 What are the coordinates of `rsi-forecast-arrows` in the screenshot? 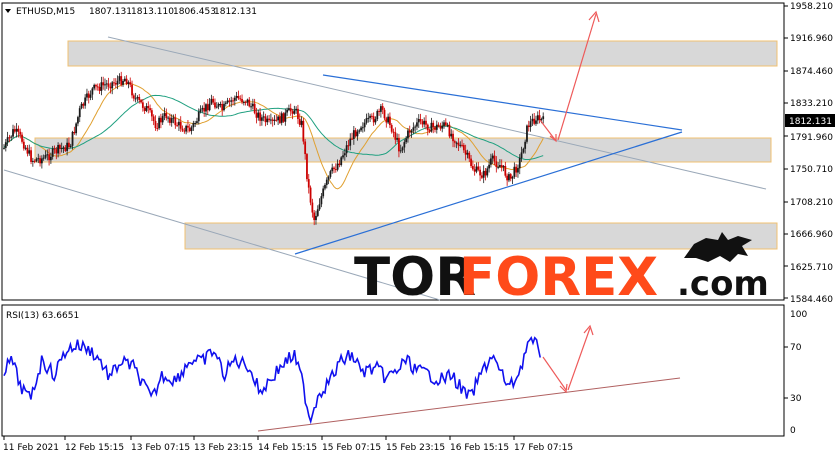 It's located at (568, 359).